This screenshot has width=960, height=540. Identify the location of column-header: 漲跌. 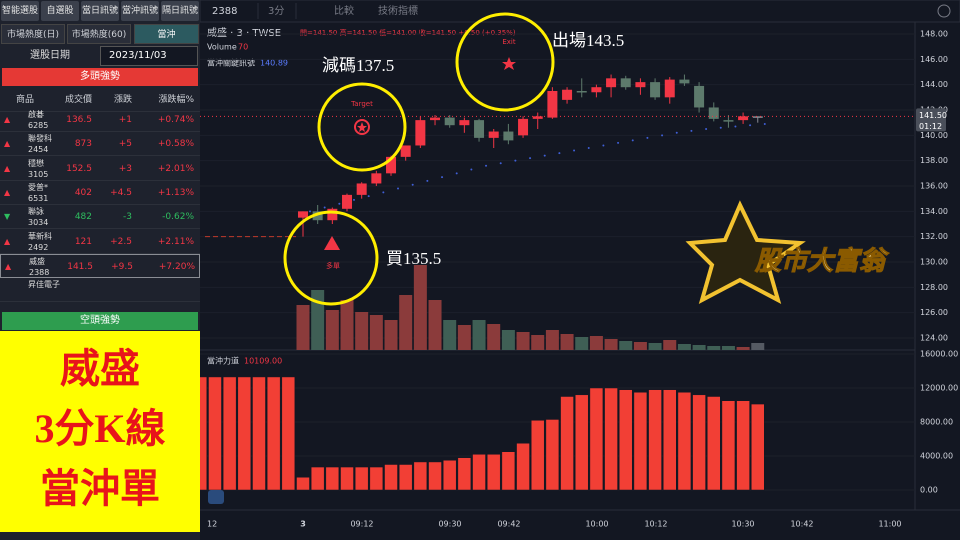
(122, 100).